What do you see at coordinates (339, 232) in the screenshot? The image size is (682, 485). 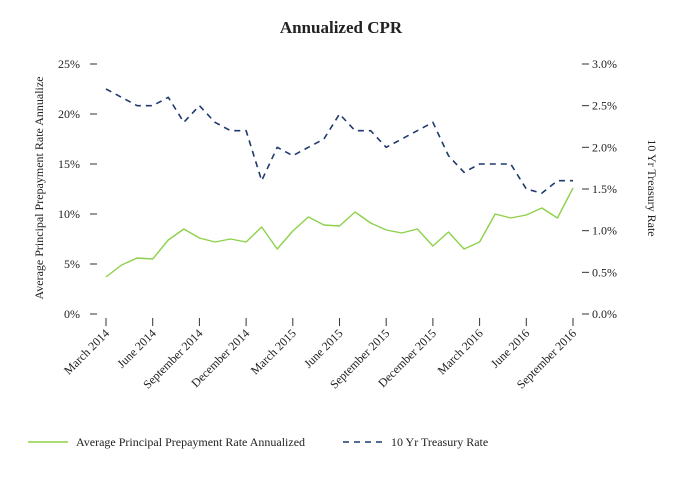 I see `prepayment-rate-line` at bounding box center [339, 232].